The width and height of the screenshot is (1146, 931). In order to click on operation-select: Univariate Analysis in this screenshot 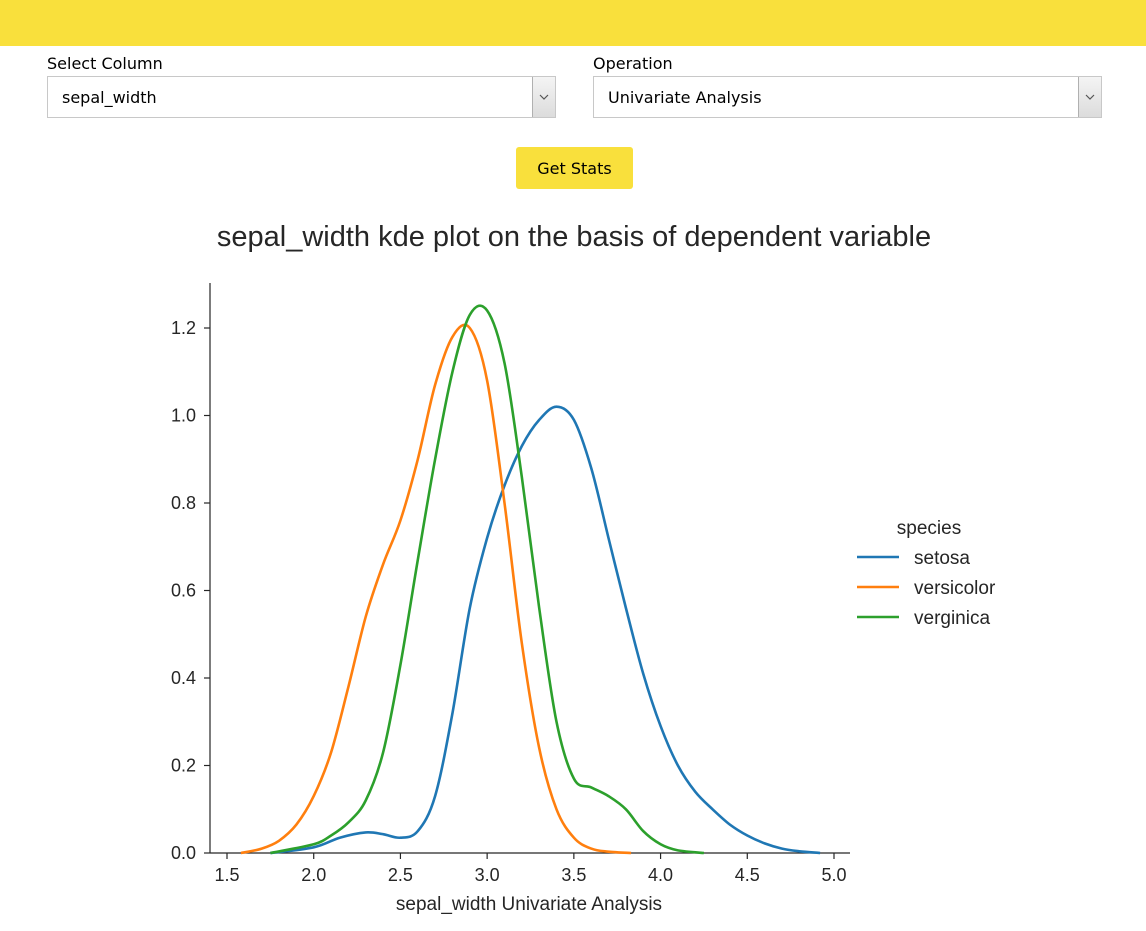, I will do `click(847, 97)`.